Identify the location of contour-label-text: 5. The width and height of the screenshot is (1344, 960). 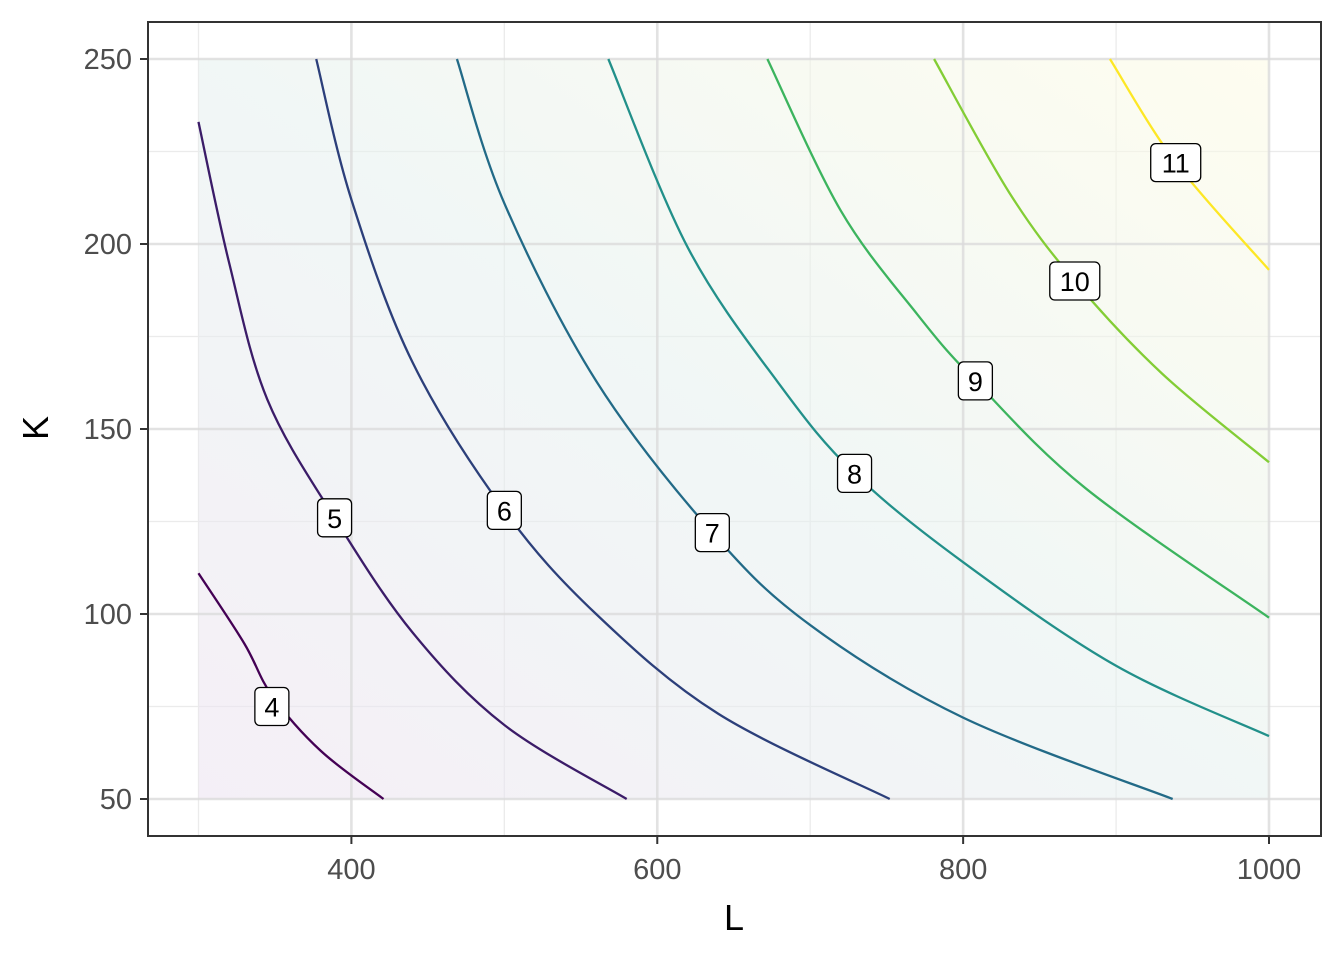
(334, 519).